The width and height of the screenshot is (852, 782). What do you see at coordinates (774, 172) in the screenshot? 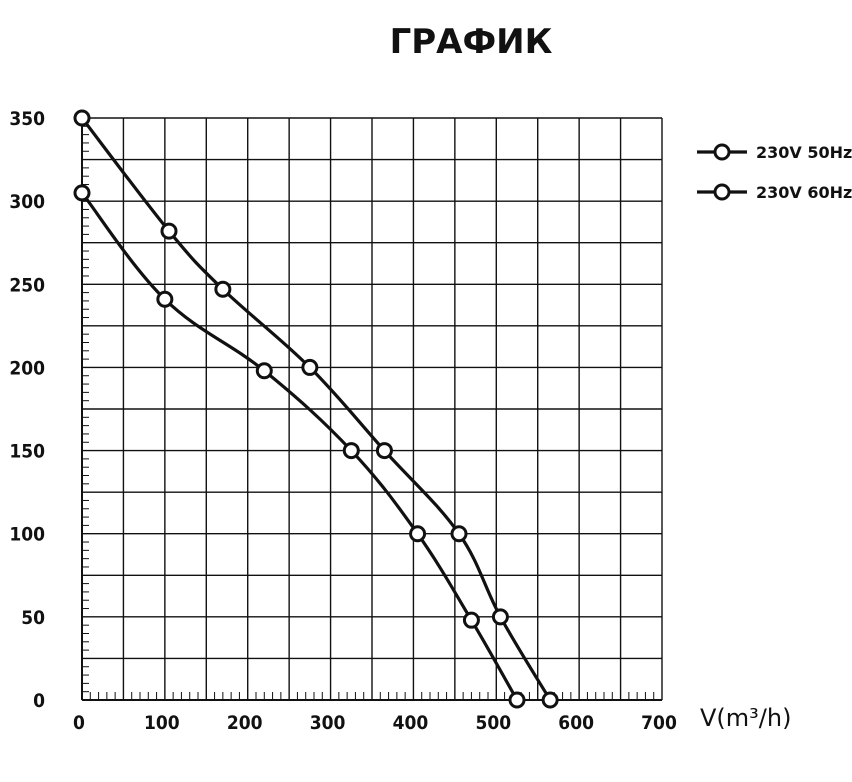
I see `legend: 230V 50Hz 230V 60Hz` at bounding box center [774, 172].